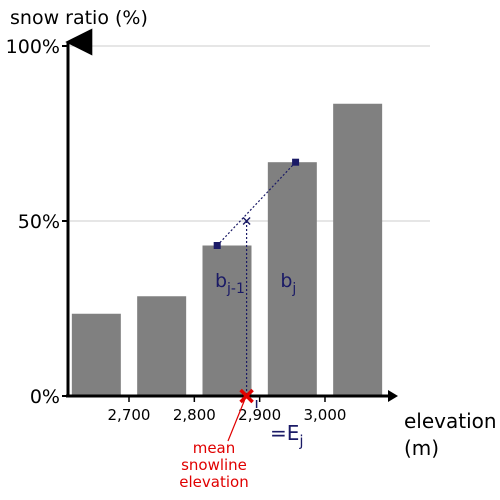 The width and height of the screenshot is (500, 500). What do you see at coordinates (230, 283) in the screenshot?
I see `bar-label-0: bj-1` at bounding box center [230, 283].